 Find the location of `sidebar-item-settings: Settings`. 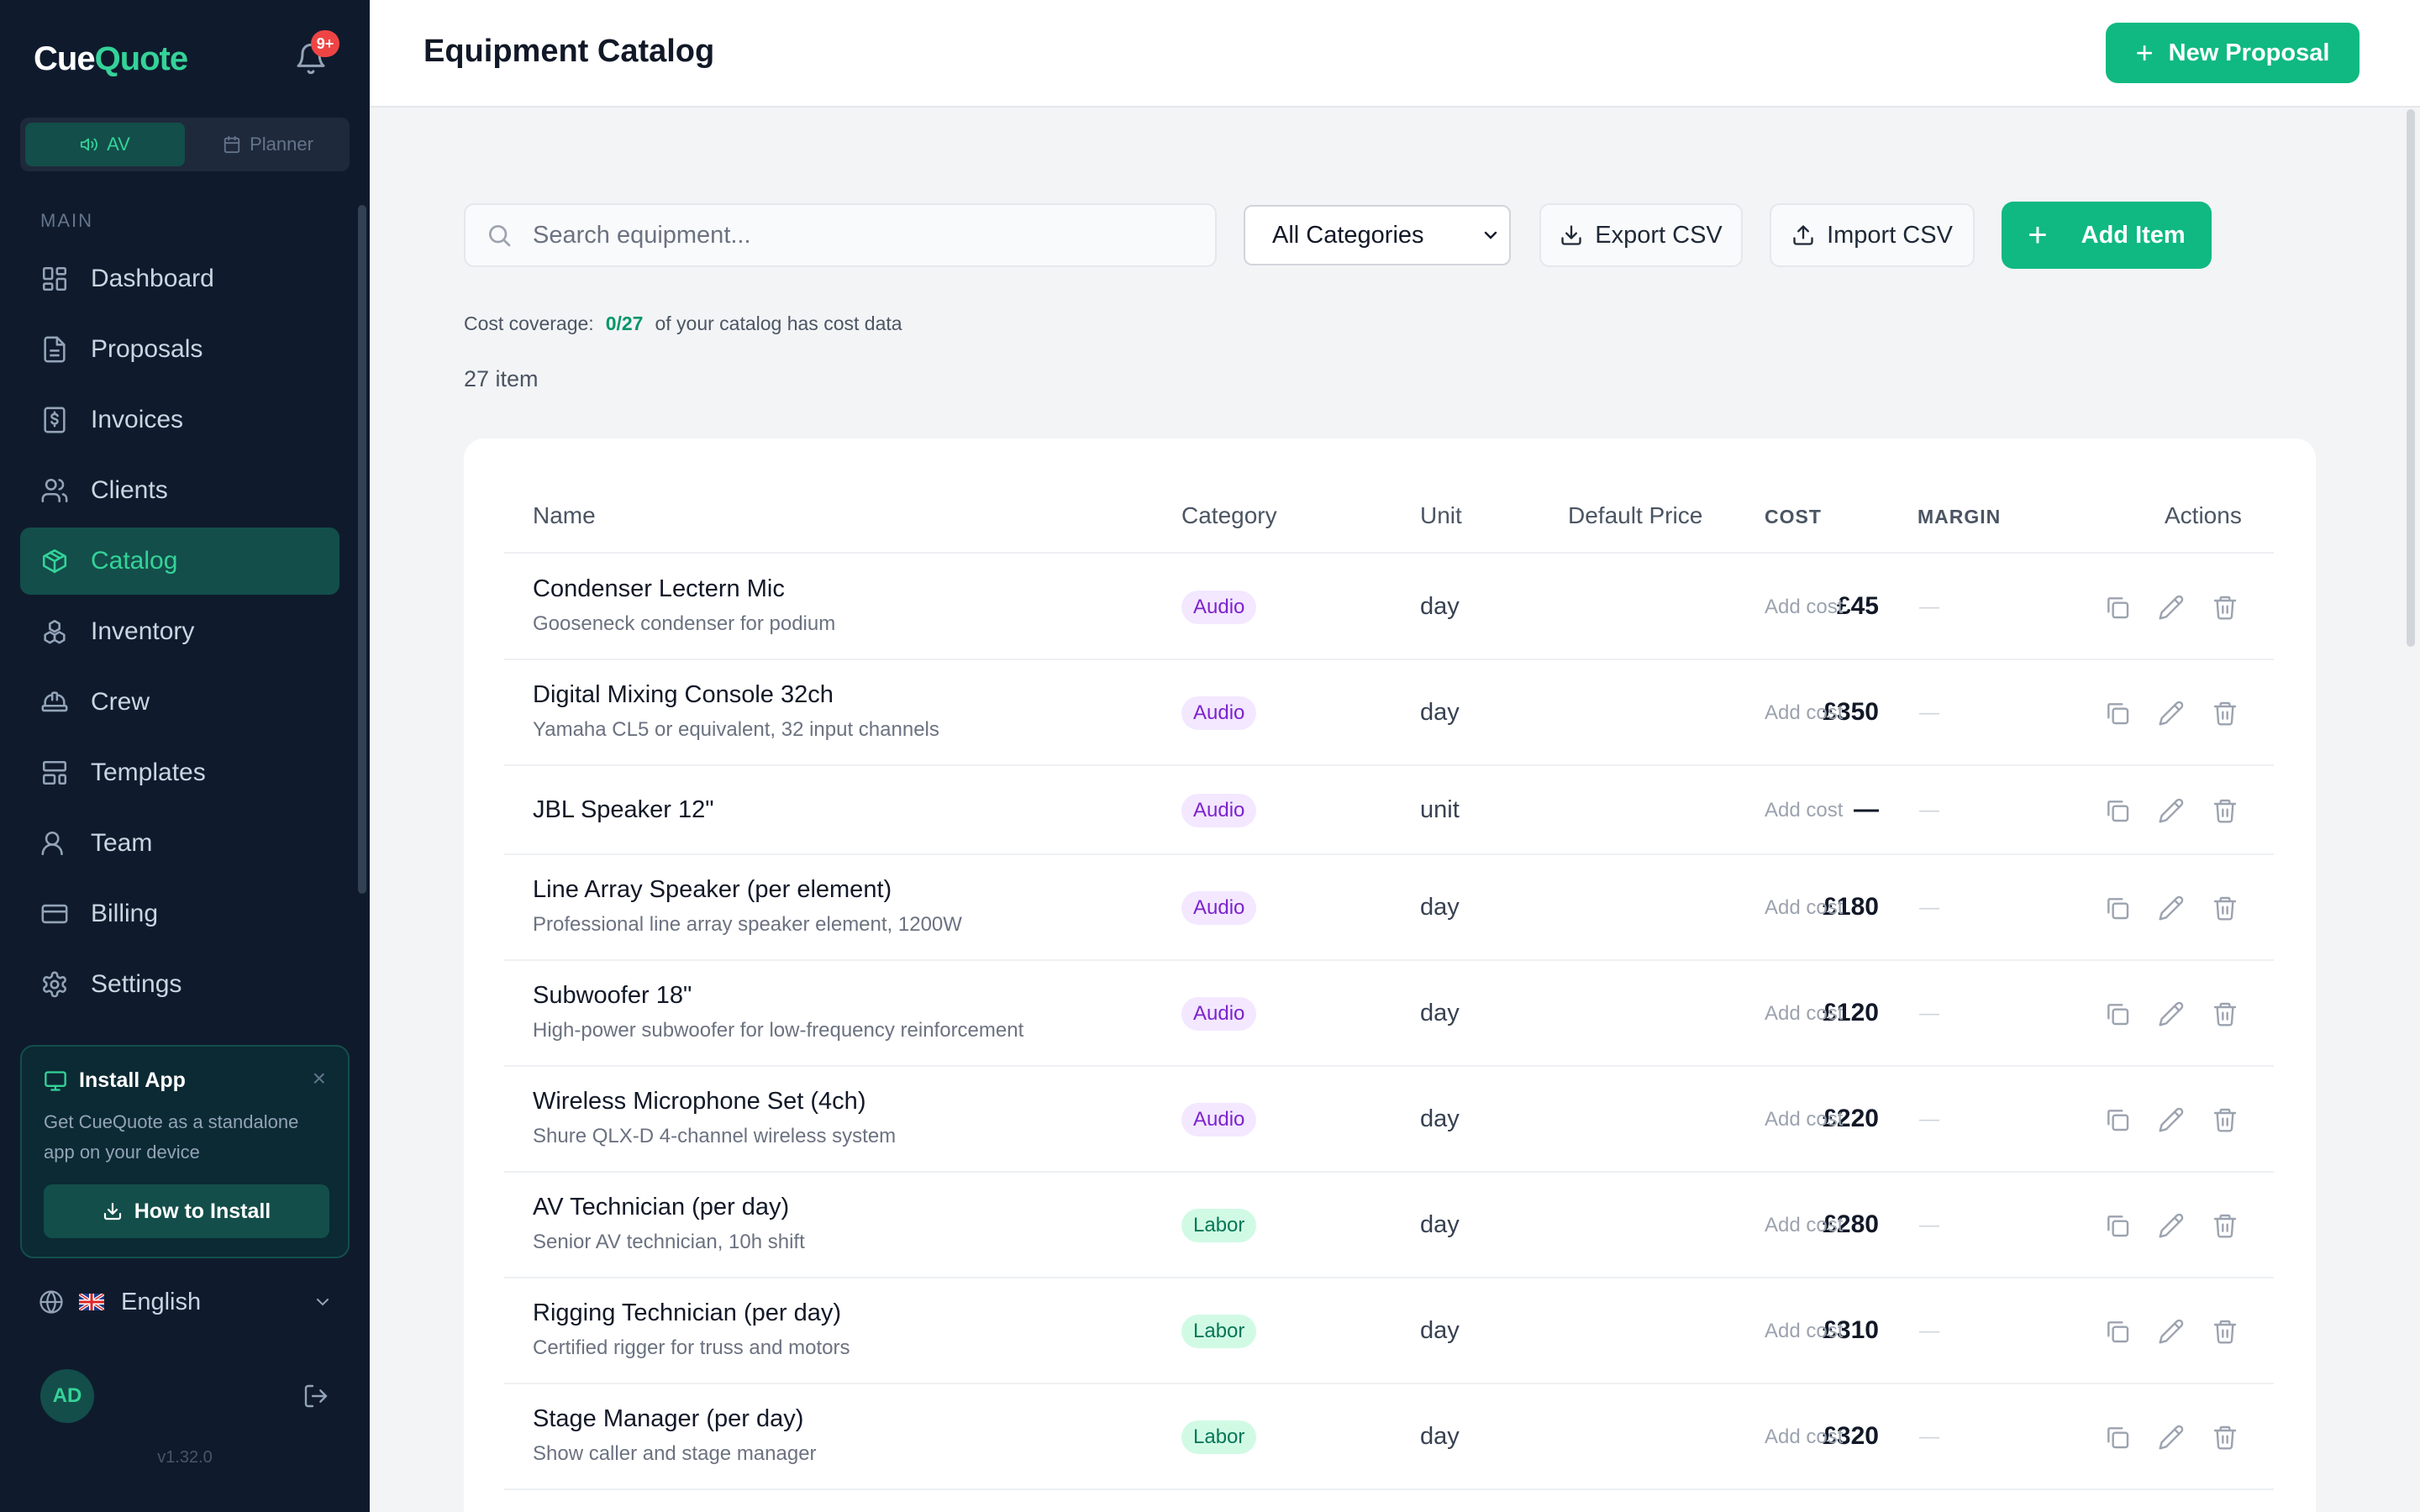

sidebar-item-settings: Settings is located at coordinates (180, 984).